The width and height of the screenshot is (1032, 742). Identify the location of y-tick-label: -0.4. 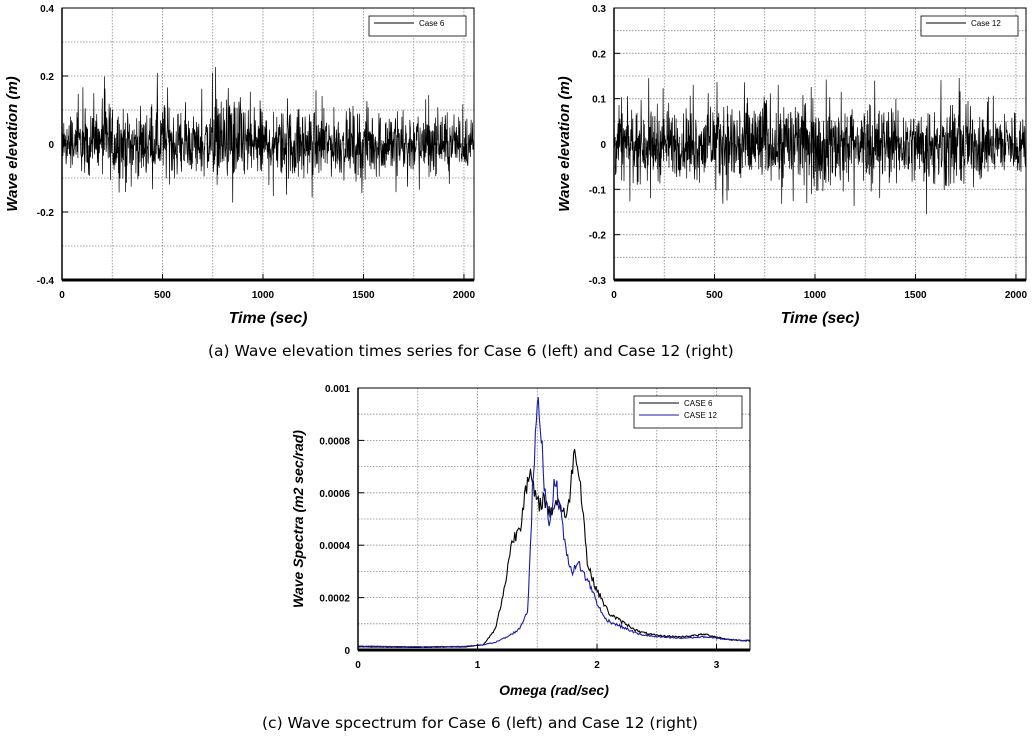
(46, 281).